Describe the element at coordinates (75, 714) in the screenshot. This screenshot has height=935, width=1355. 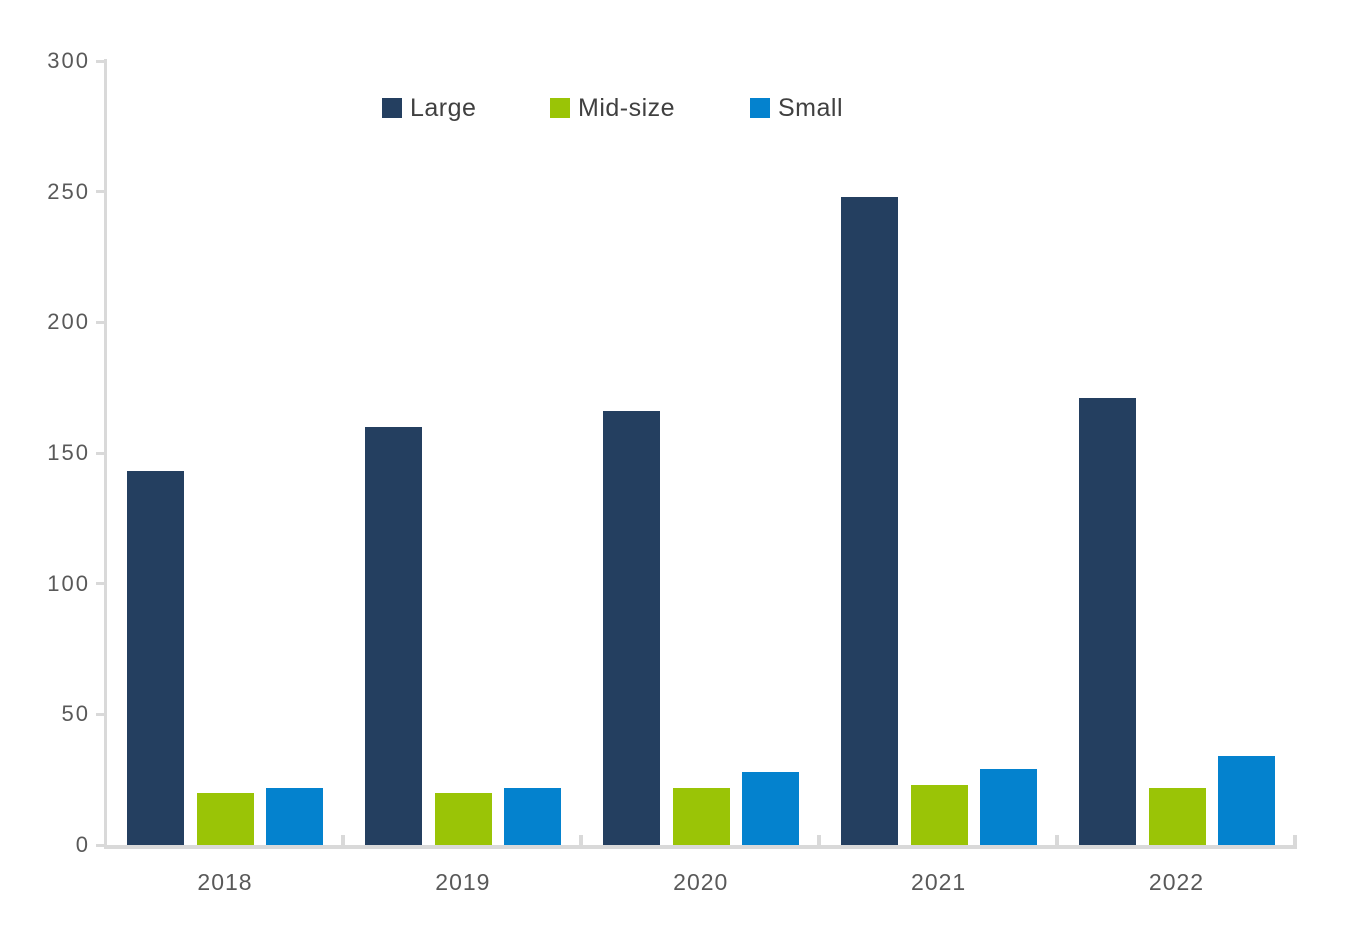
I see `y-axis-label-50: 50` at that location.